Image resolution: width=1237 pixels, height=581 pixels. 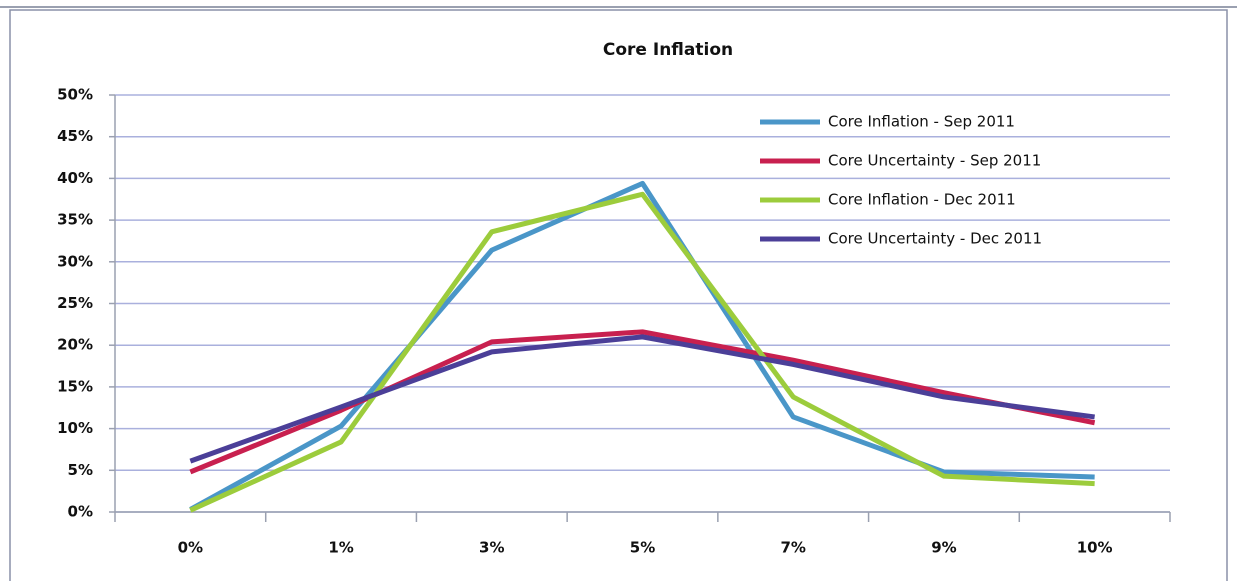 I want to click on x-tick-label: 1%, so click(x=340, y=548).